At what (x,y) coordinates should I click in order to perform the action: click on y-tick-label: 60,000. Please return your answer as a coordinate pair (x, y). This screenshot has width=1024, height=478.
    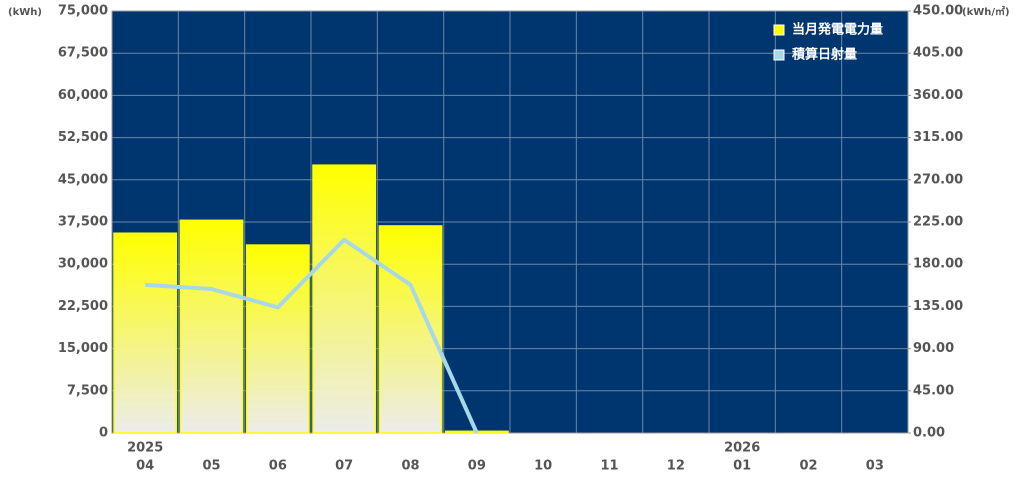
    Looking at the image, I should click on (83, 95).